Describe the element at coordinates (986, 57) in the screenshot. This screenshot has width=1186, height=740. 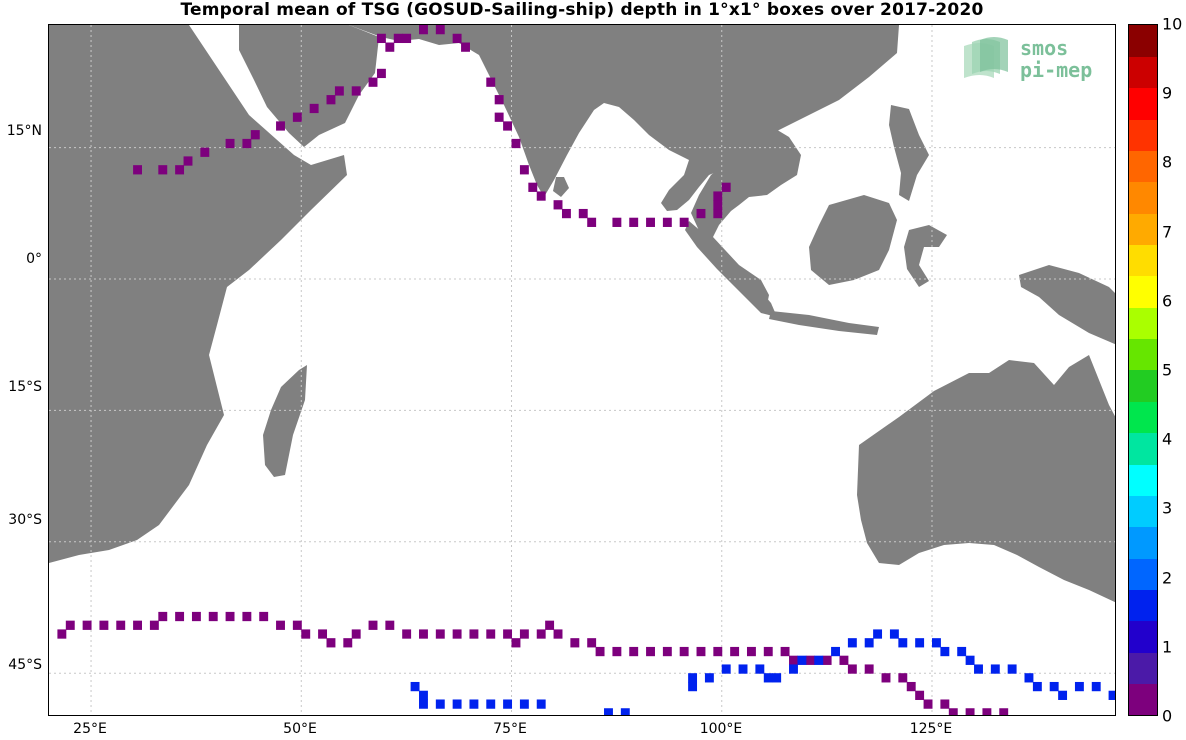
I see `logo-wave-icon` at that location.